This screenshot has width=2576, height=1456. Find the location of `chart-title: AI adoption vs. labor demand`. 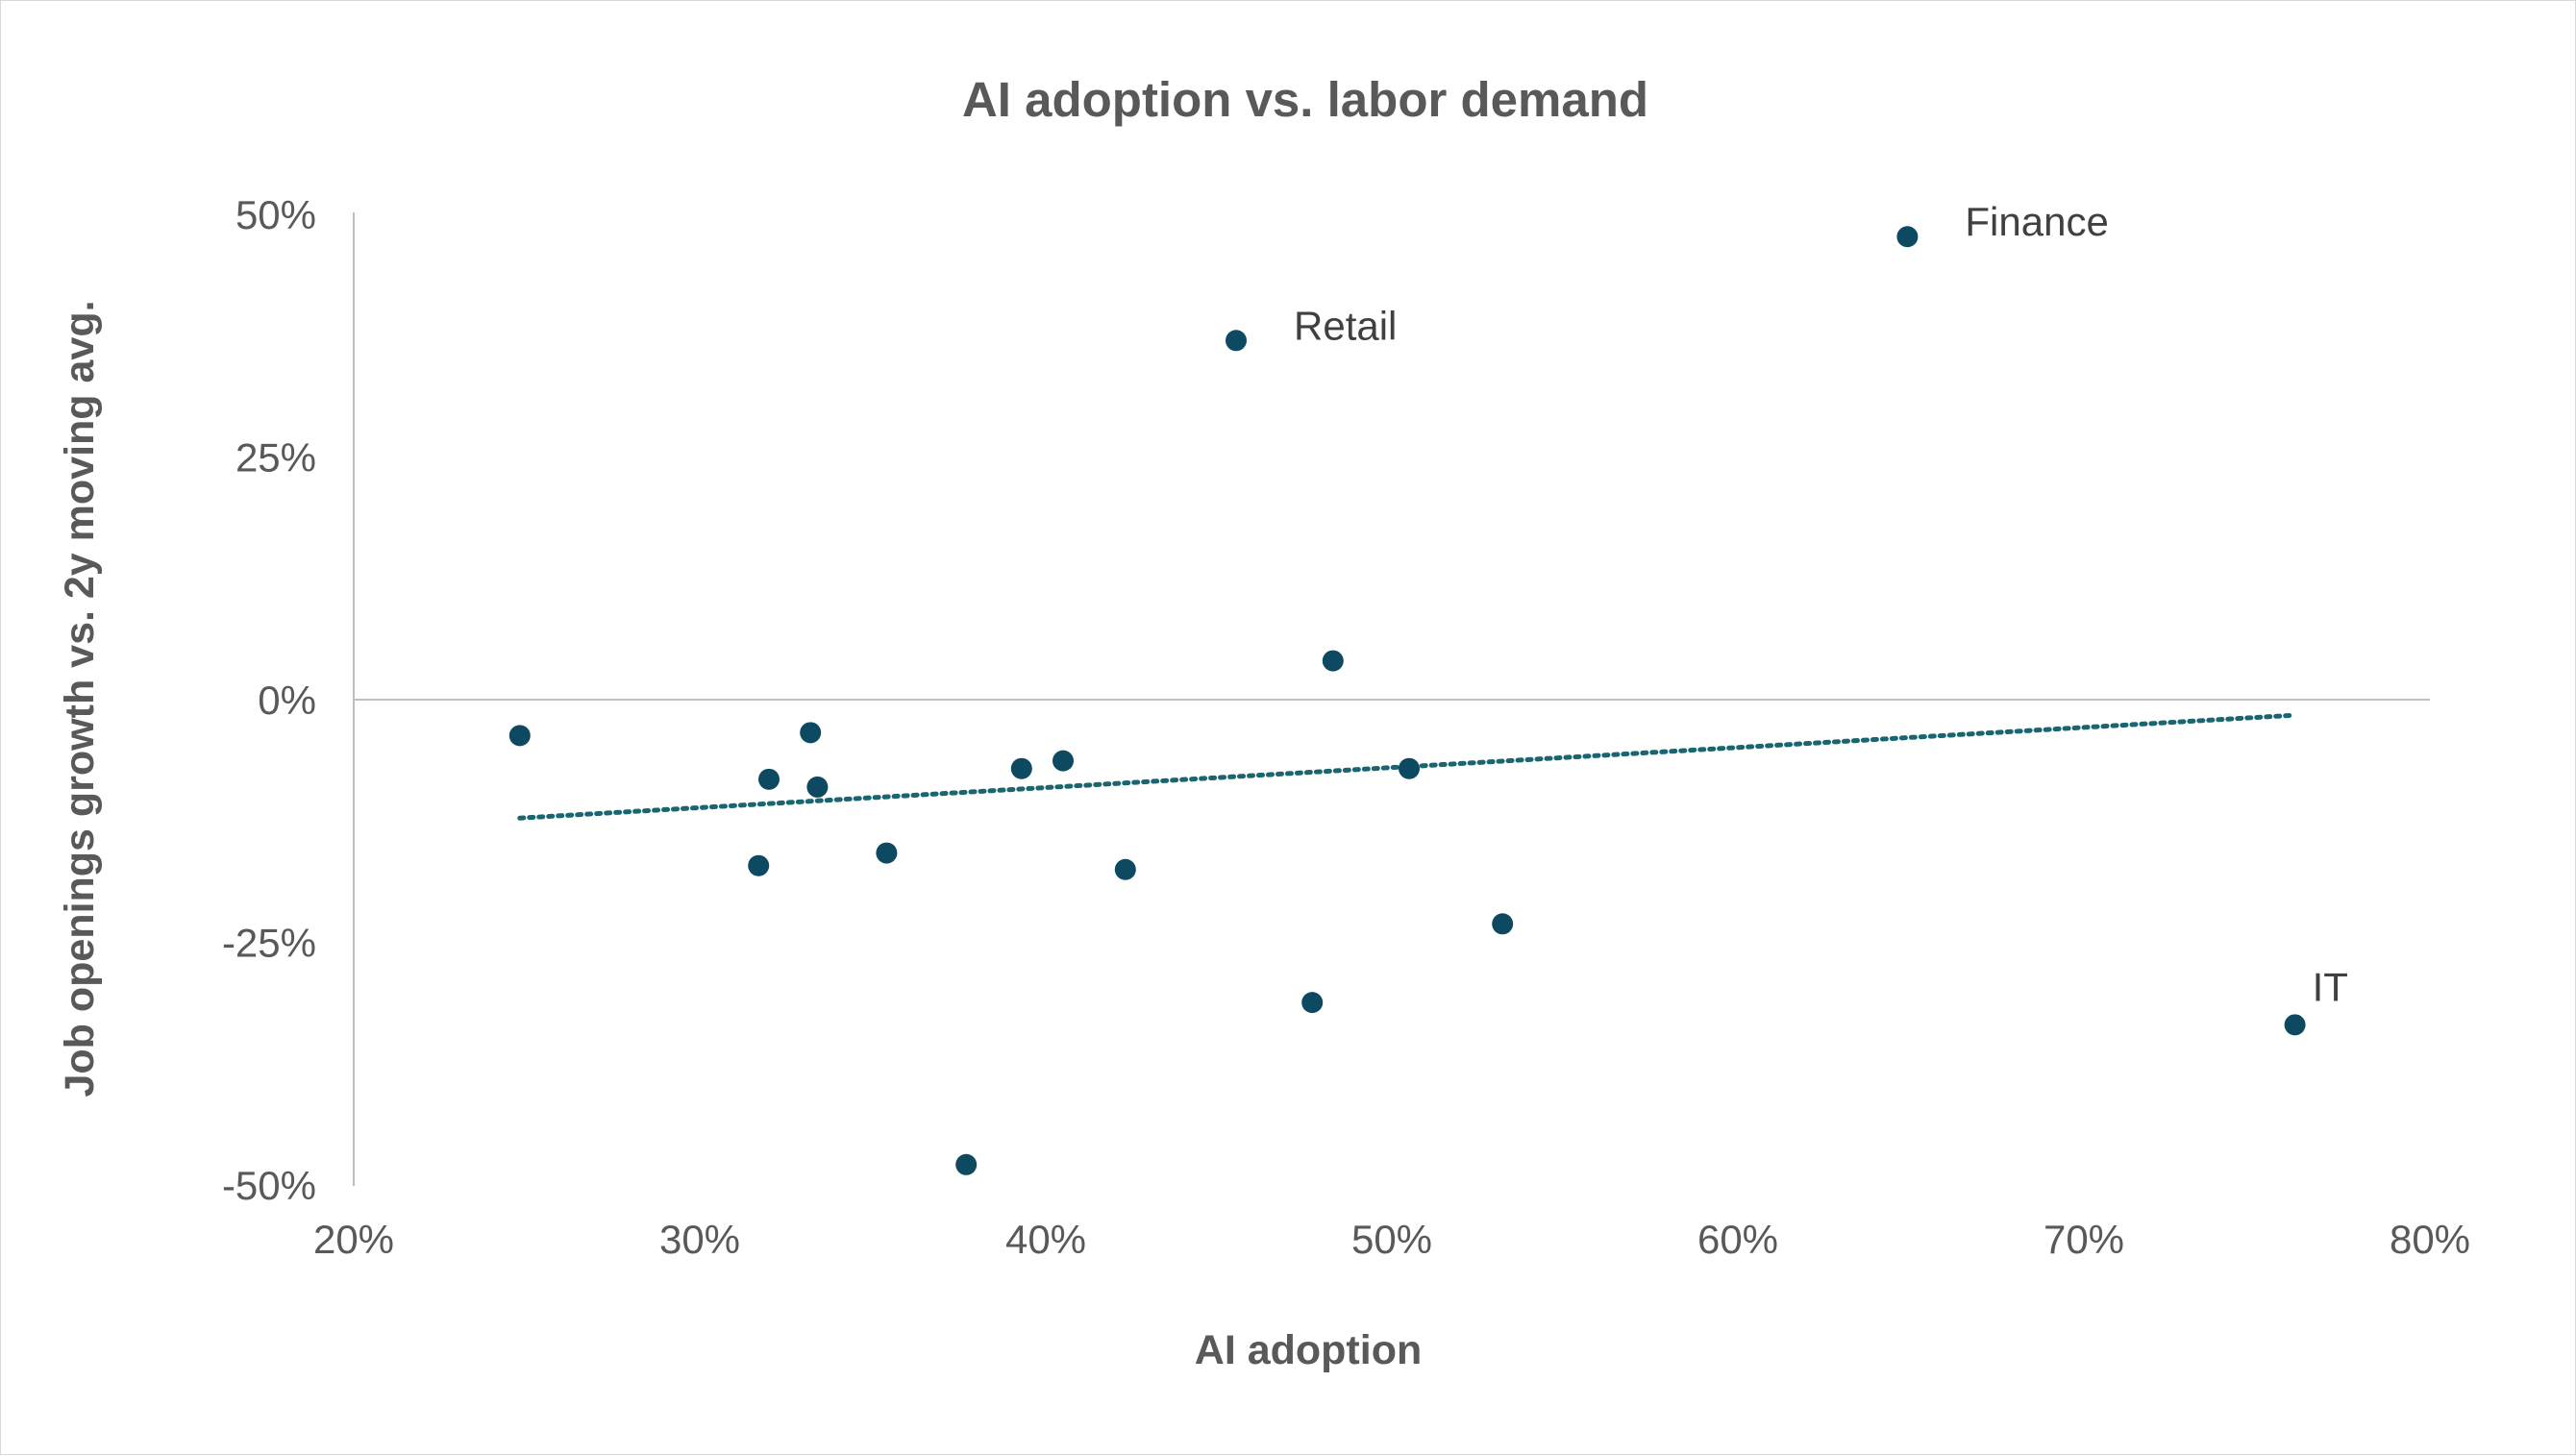

chart-title: AI adoption vs. labor demand is located at coordinates (1305, 100).